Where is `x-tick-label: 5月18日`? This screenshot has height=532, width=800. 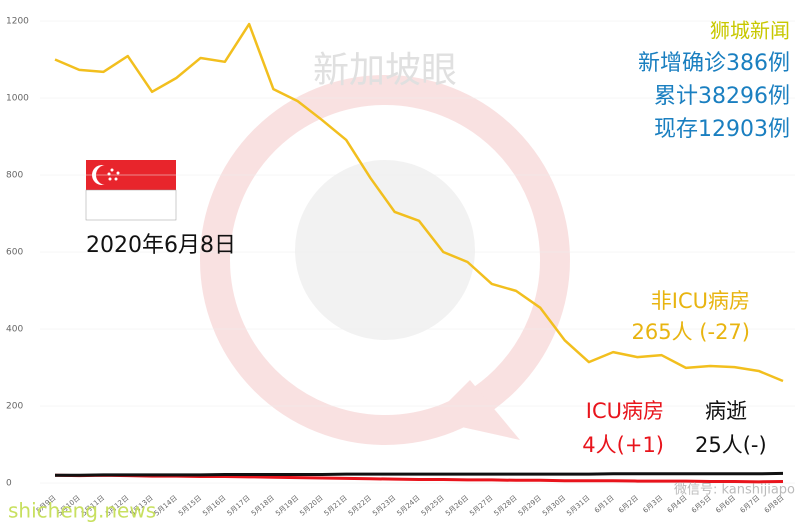
x-tick-label: 5月18日 is located at coordinates (263, 506).